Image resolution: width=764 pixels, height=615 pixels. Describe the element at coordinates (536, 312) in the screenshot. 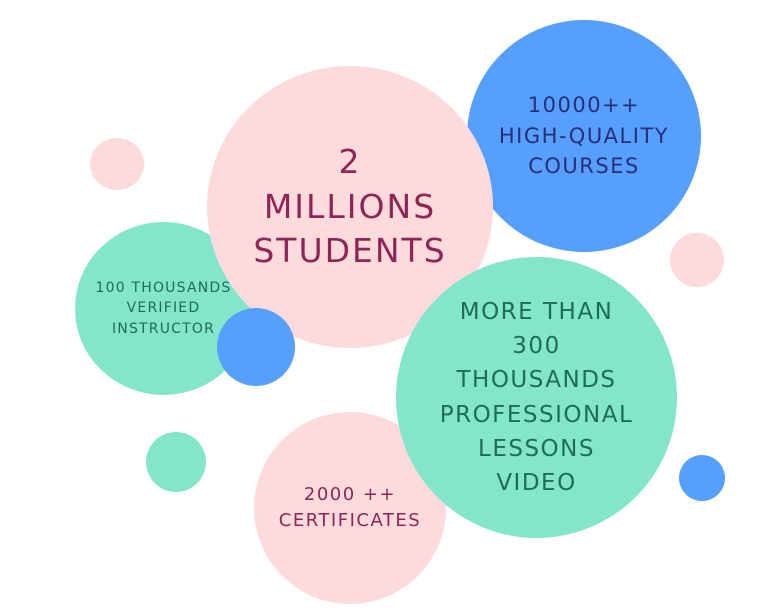

I see `lessons-prefix: MORE THAN` at that location.